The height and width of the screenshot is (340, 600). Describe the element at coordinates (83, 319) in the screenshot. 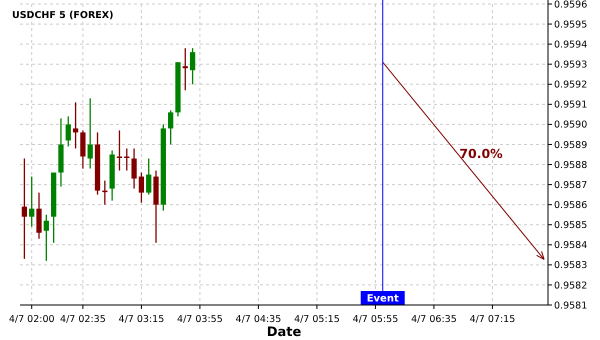

I see `x-tick-label: 4/7 02:35` at that location.